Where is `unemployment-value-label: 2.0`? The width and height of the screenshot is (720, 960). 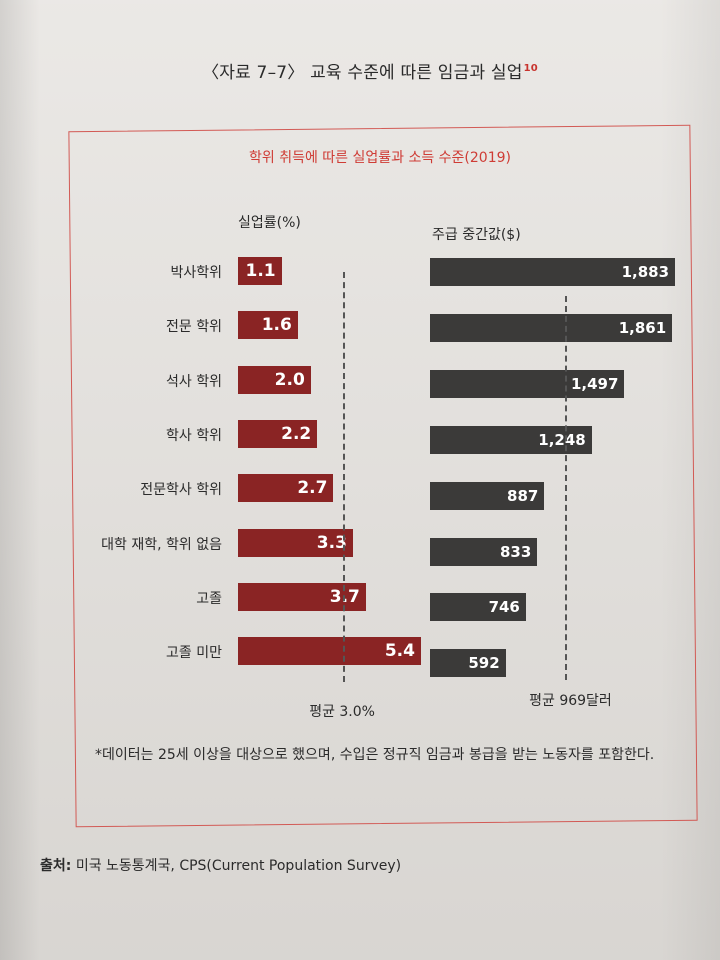 unemployment-value-label: 2.0 is located at coordinates (289, 379).